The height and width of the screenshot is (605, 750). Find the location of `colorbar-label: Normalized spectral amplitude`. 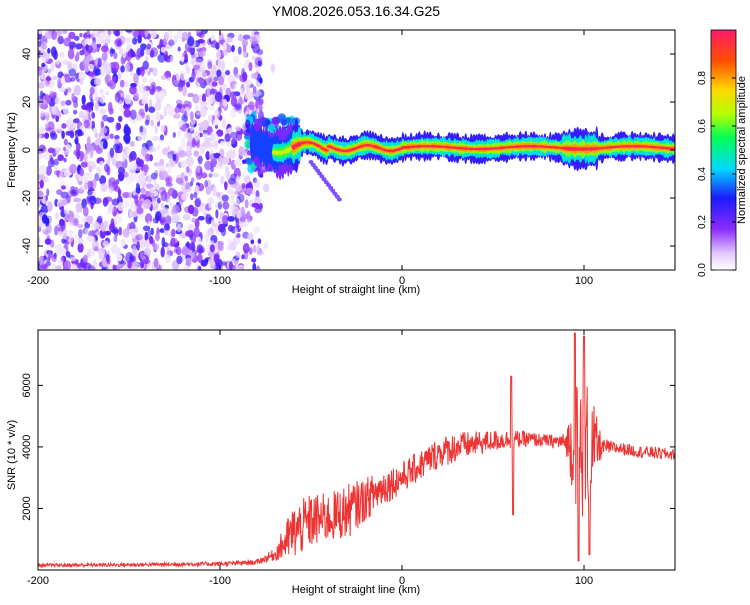

colorbar-label: Normalized spectral amplitude is located at coordinates (742, 150).